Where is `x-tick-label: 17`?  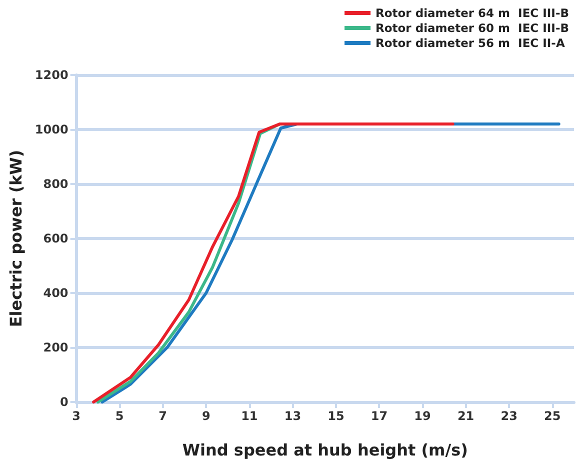
x-tick-label: 17 is located at coordinates (379, 416).